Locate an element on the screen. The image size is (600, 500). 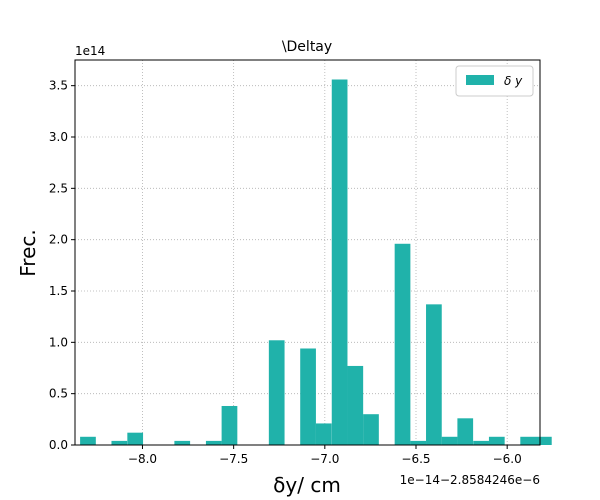
y-tick-label: 3.5 is located at coordinates (58, 86).